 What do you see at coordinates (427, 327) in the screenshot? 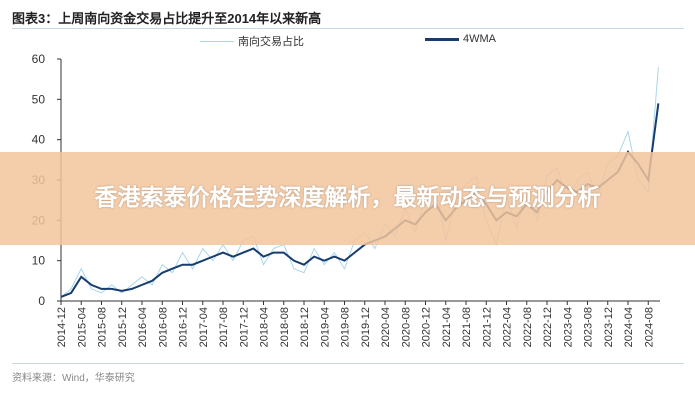
I see `x-tick-label: 2020-12` at bounding box center [427, 327].